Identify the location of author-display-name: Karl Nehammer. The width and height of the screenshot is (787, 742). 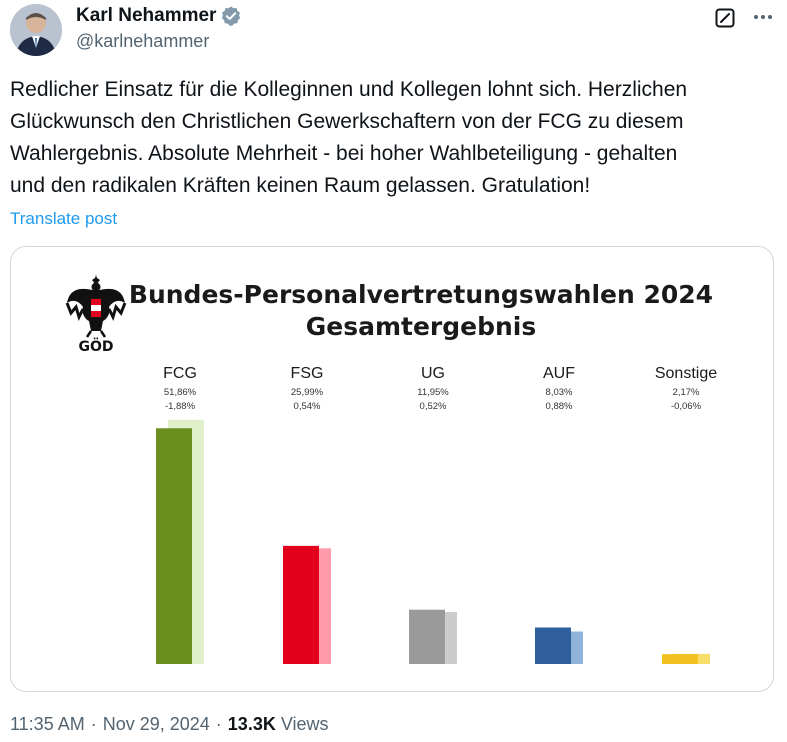
(146, 15).